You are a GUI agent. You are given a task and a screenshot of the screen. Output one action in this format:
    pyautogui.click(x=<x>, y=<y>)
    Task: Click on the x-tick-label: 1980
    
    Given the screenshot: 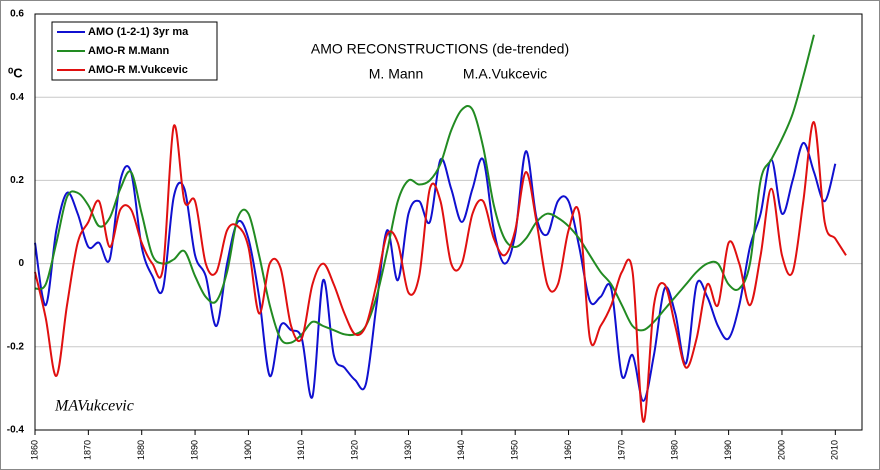 What is the action you would take?
    pyautogui.click(x=675, y=450)
    